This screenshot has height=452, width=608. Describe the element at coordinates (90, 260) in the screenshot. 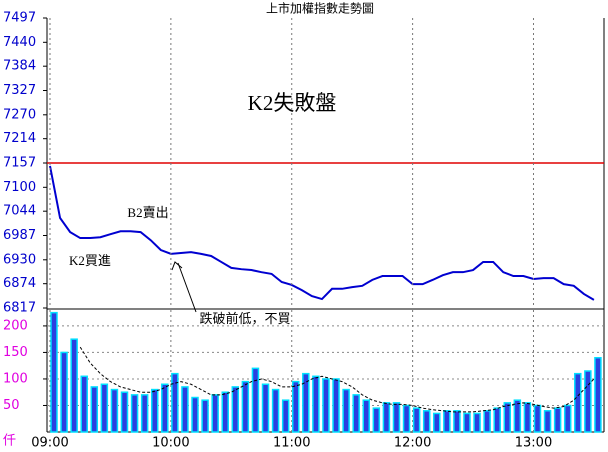

I see `annotation: K2買進` at that location.